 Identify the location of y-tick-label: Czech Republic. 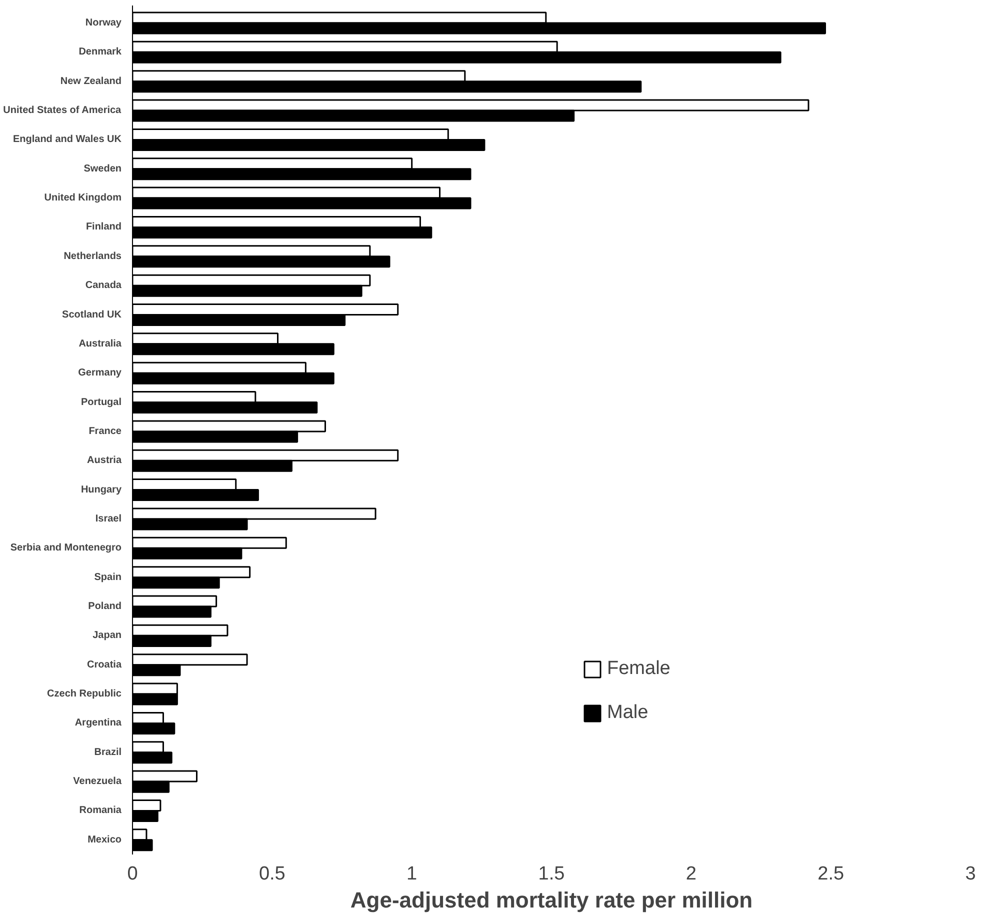
(84, 694).